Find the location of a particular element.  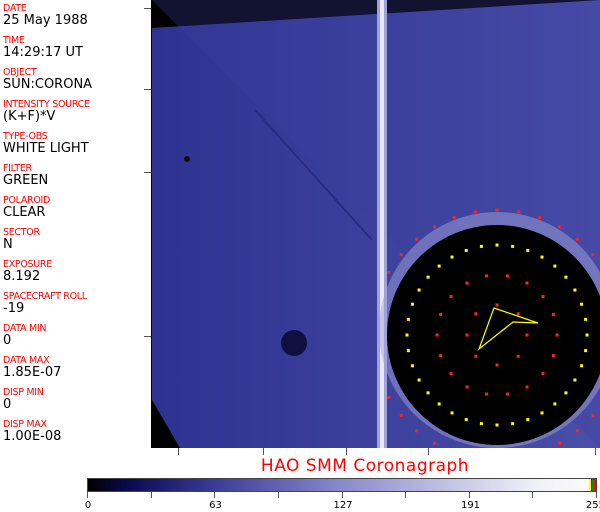

field-label: DISP MIN is located at coordinates (23, 392).